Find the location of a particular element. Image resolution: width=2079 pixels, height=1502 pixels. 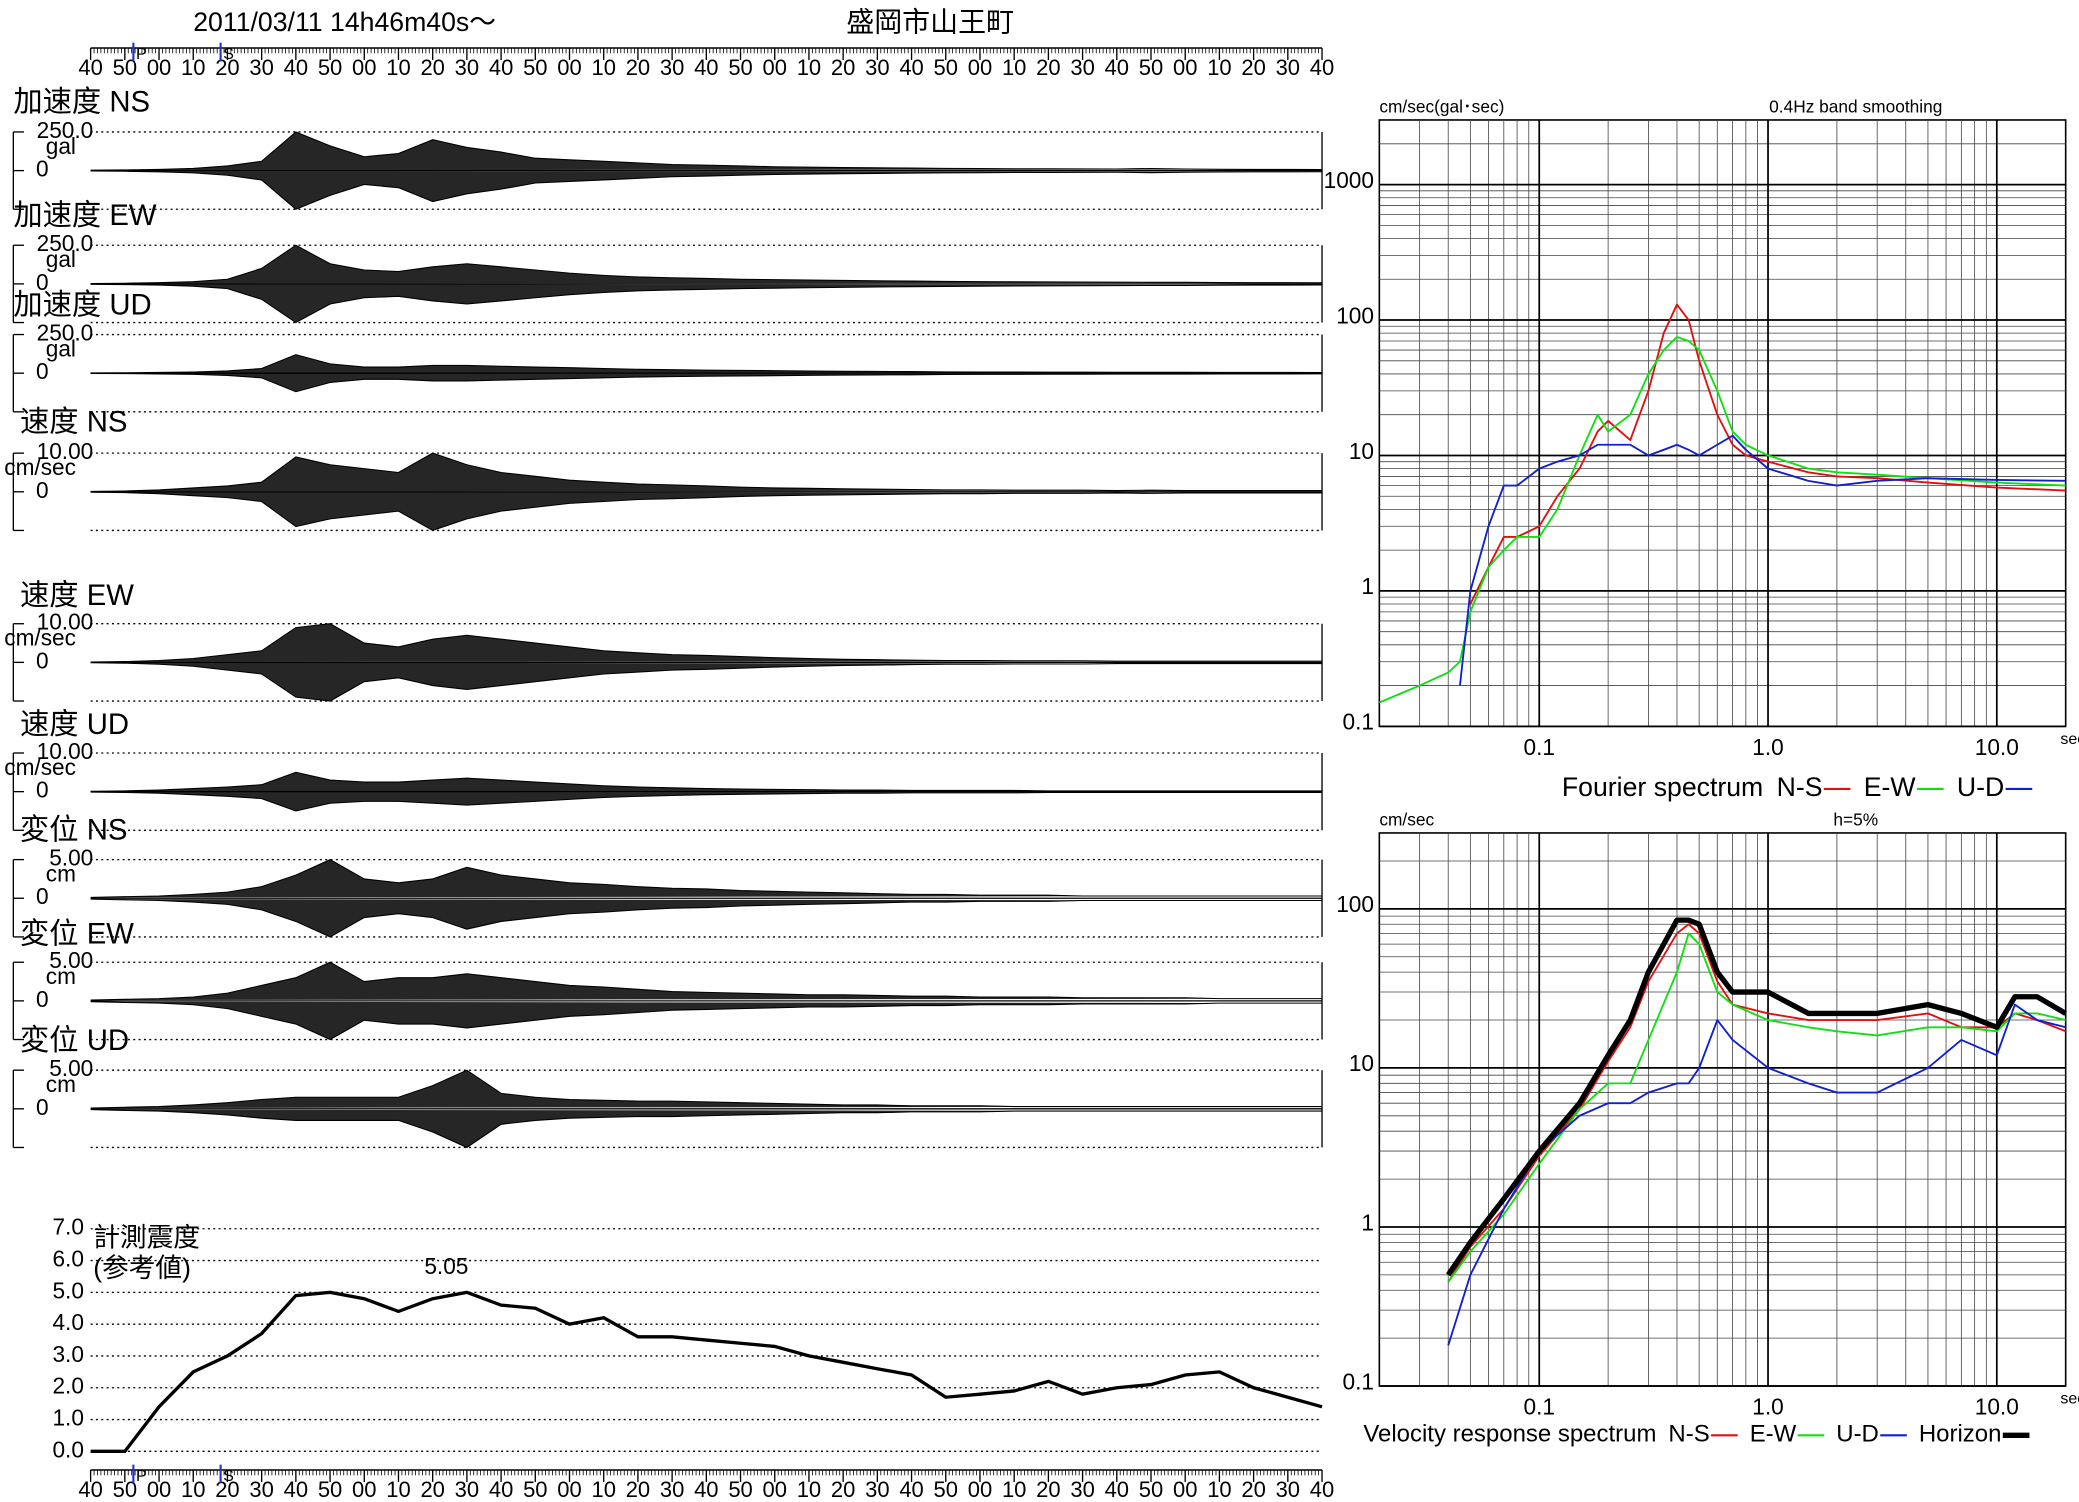

phase-label: P is located at coordinates (141, 54).